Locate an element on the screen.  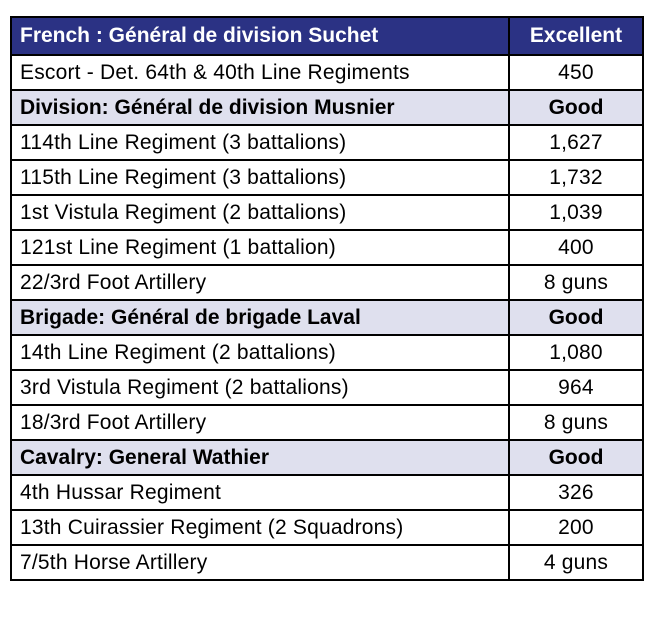
section-title-cell: Brigade: Général de brigade Laval is located at coordinates (260, 317).